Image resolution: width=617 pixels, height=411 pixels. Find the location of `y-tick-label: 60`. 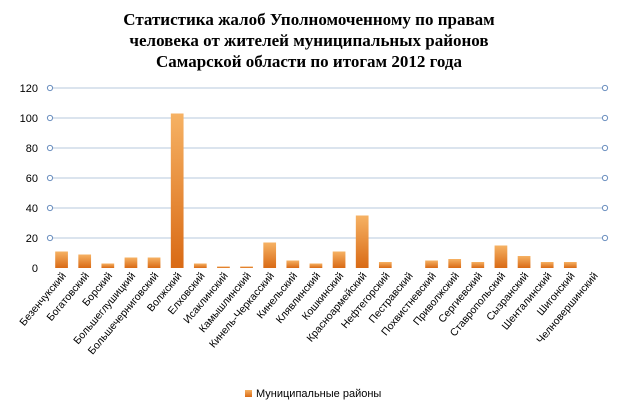

y-tick-label: 60 is located at coordinates (32, 179).